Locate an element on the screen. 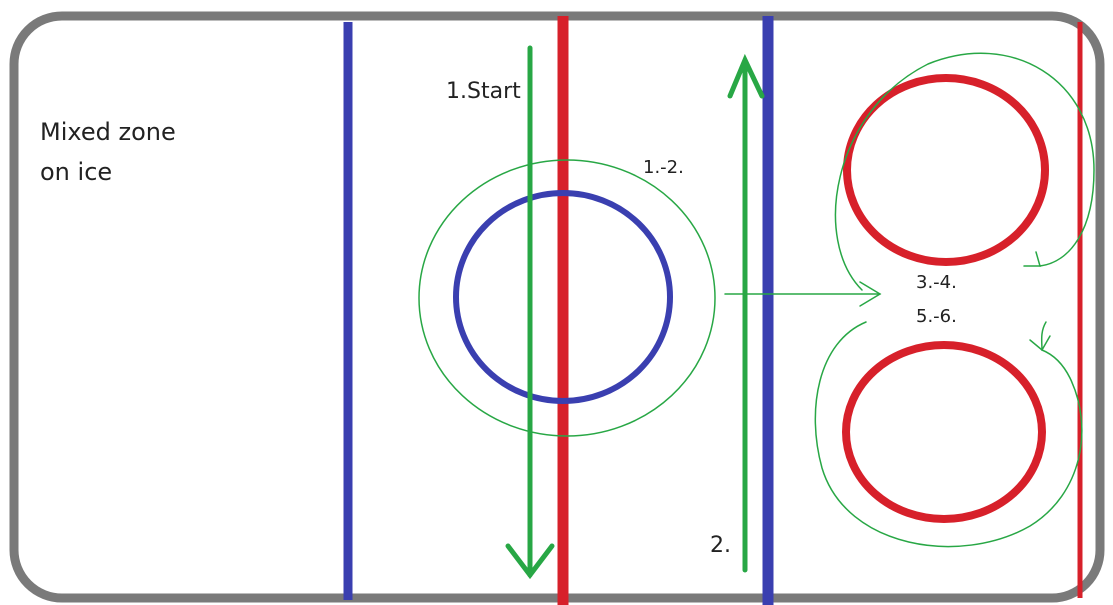 This screenshot has width=1113, height=605. step-label-loop-lower: 5.-6. is located at coordinates (936, 316).